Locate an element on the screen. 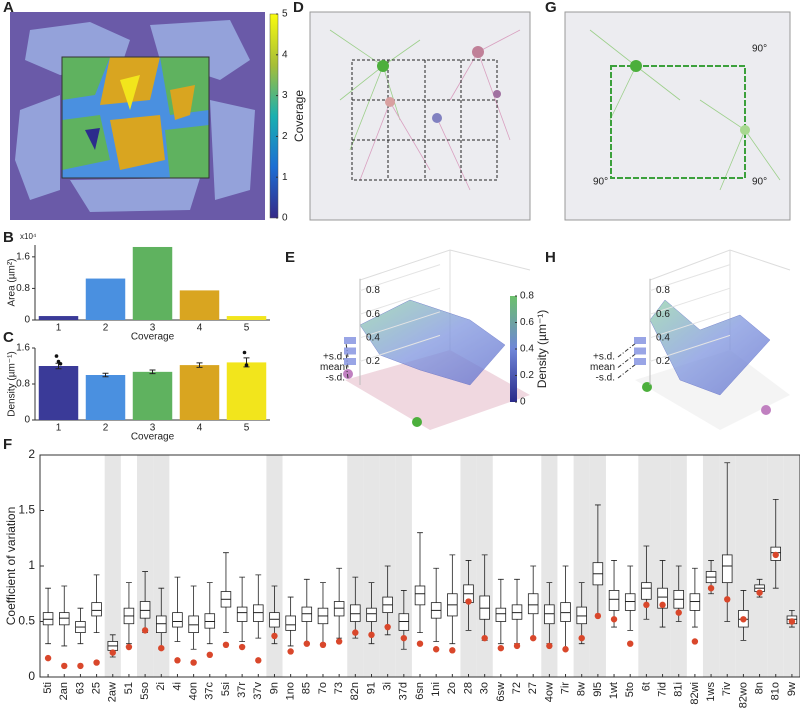  y-tick-label: 1 is located at coordinates (31, 565).